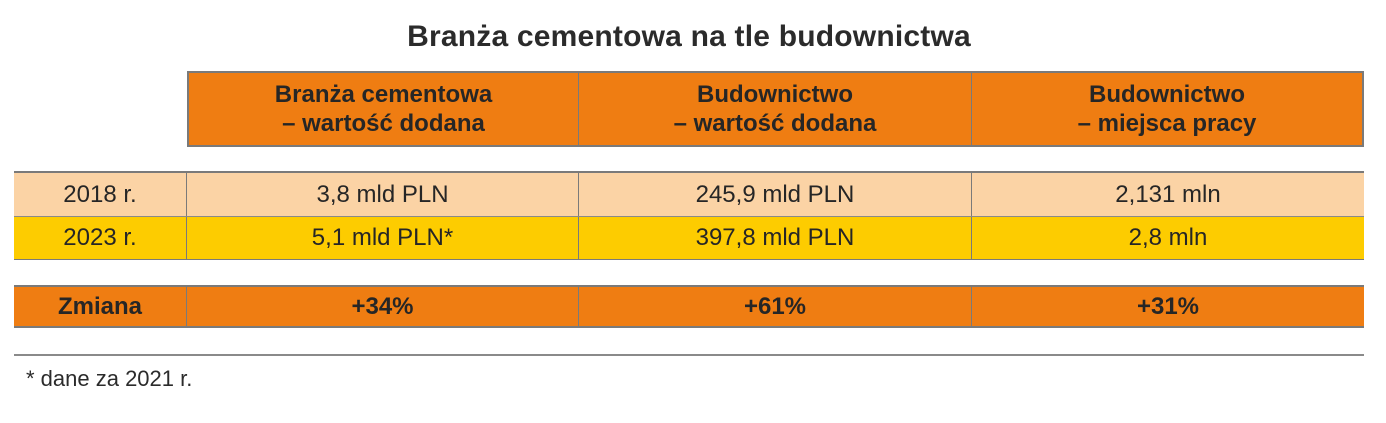 Image resolution: width=1386 pixels, height=423 pixels. I want to click on table-row-change: Zmiana +34% +61% +31%, so click(689, 306).